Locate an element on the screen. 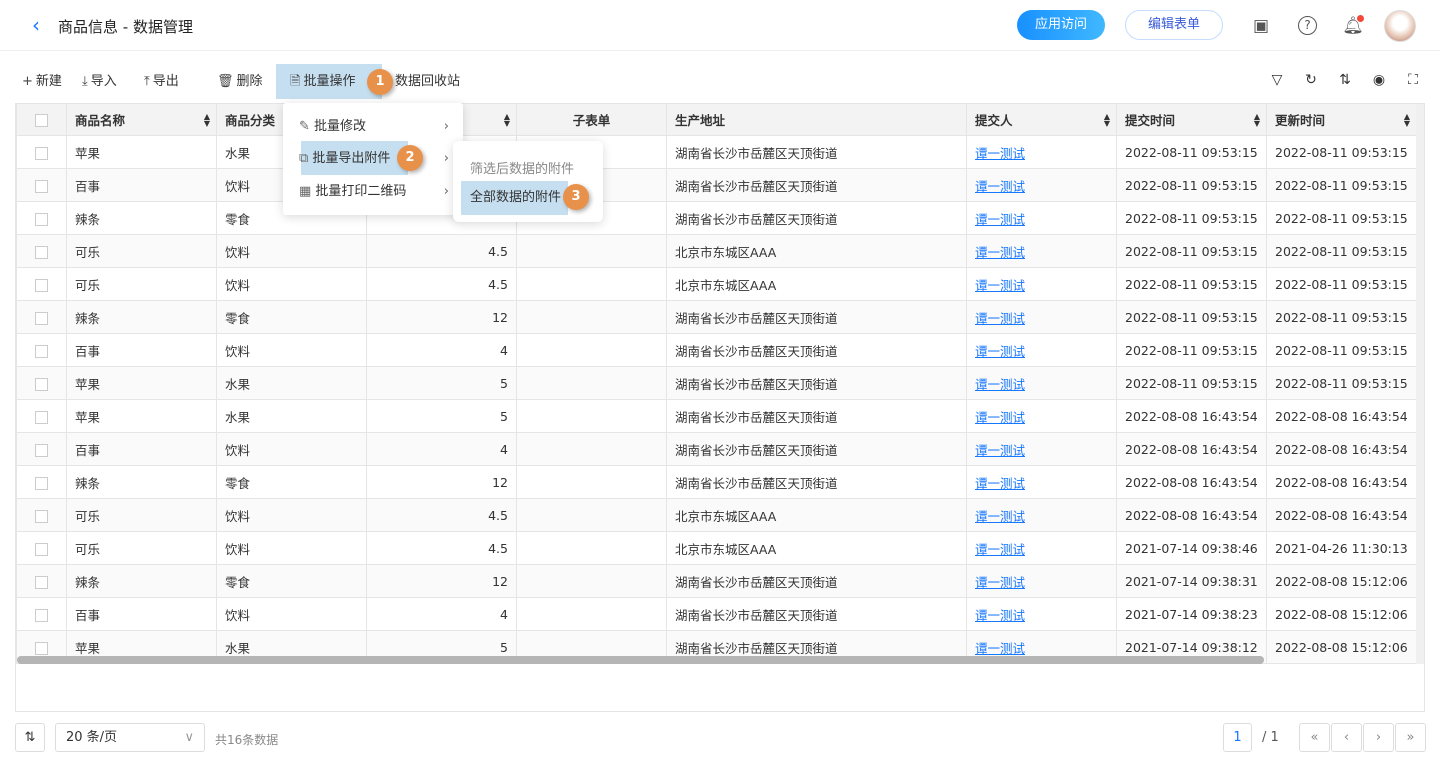 Image resolution: width=1440 pixels, height=757 pixels. page-title: 商品信息 - 数据管理 is located at coordinates (125, 27).